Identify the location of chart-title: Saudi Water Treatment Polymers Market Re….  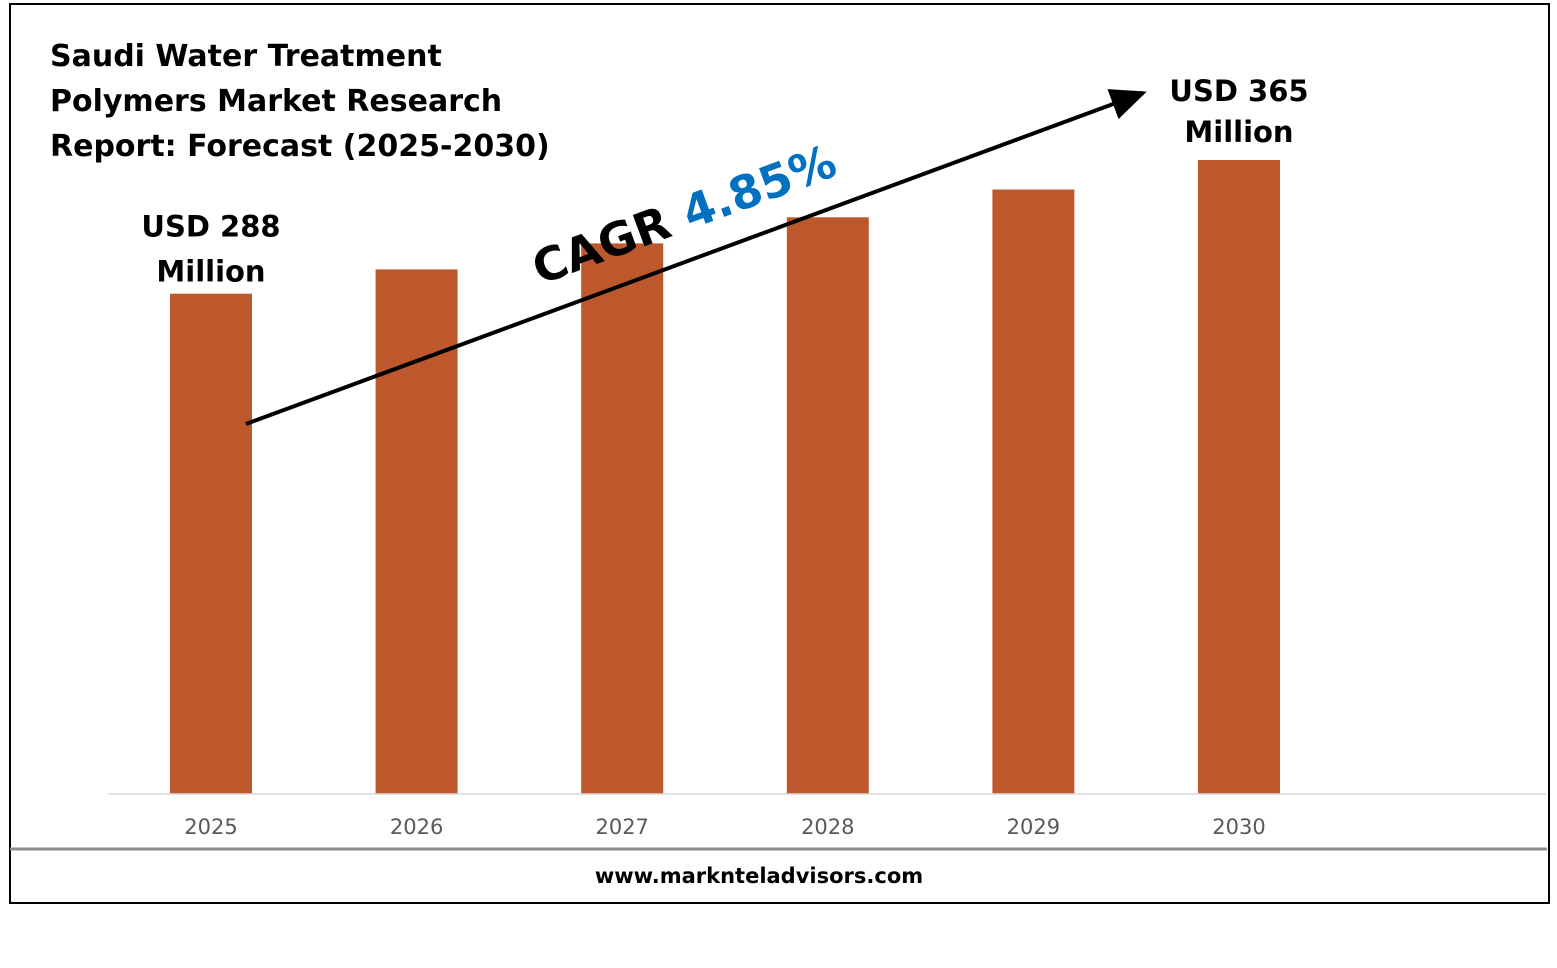
(300, 101).